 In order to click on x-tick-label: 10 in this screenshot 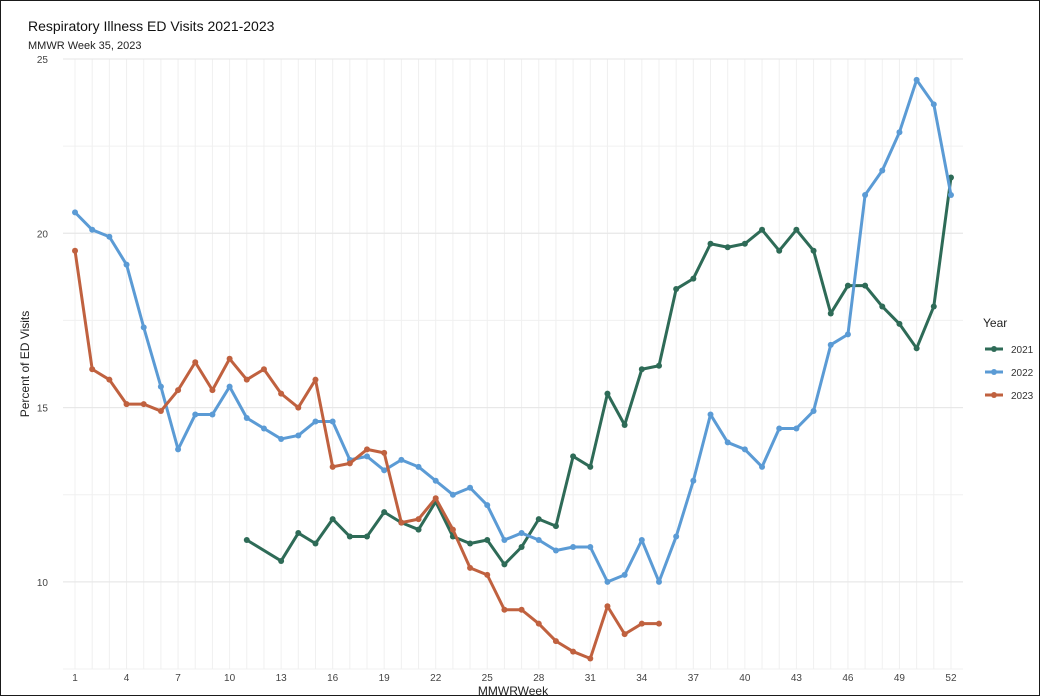, I will do `click(230, 678)`.